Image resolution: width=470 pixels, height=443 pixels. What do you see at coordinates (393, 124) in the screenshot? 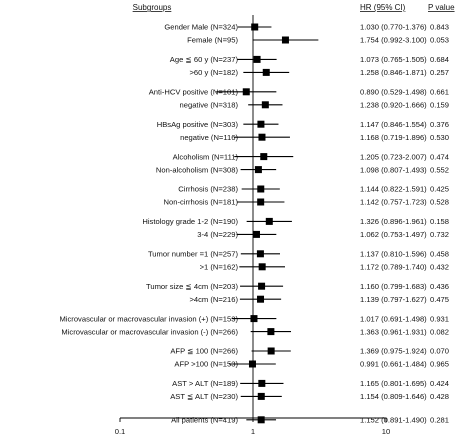
I see `hr-ci-value: 1.147 (0.846-1.554)` at bounding box center [393, 124].